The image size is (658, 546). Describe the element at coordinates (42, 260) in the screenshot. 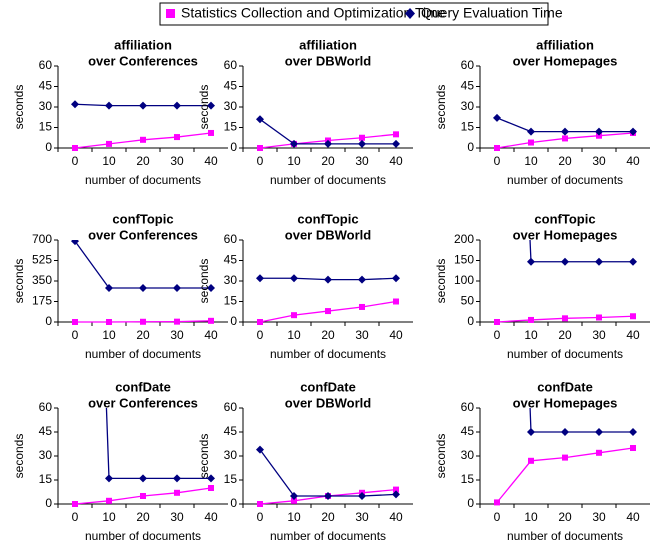

I see `y-tick-label: 525` at that location.